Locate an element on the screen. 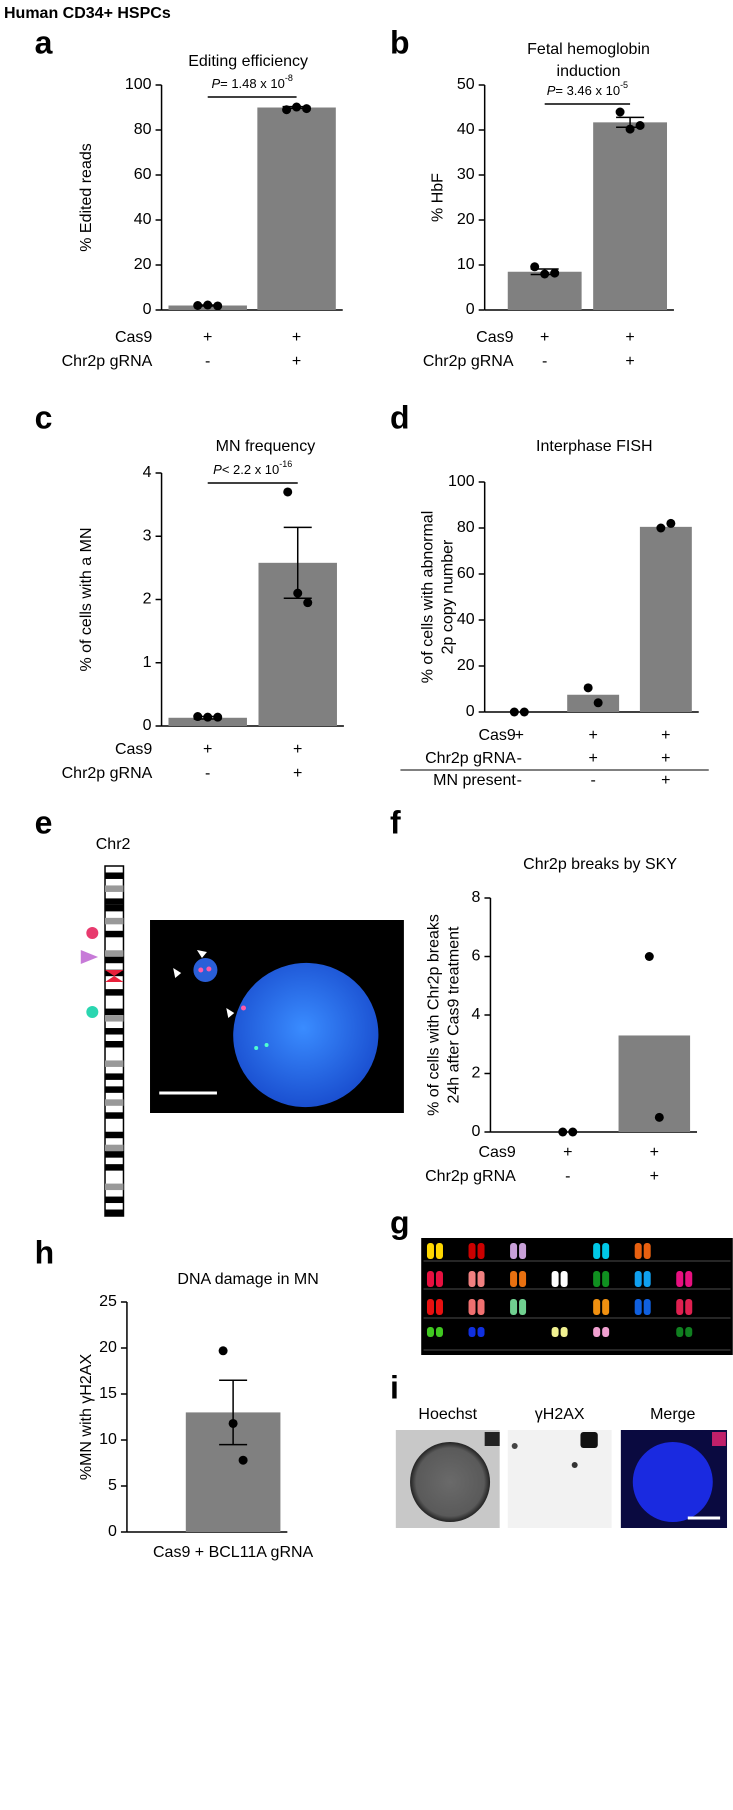  y-axis-label: 2p copy number is located at coordinates (448, 596).